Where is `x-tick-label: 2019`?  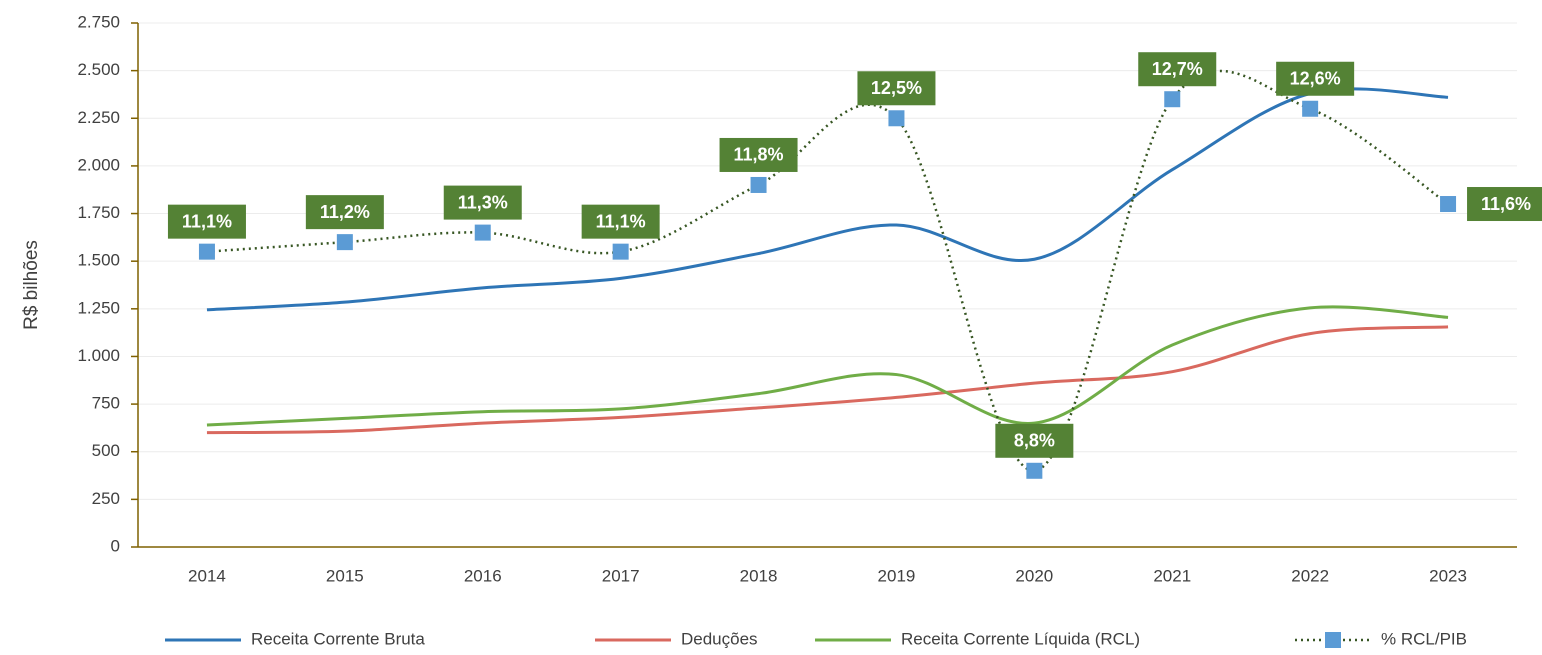 x-tick-label: 2019 is located at coordinates (897, 575).